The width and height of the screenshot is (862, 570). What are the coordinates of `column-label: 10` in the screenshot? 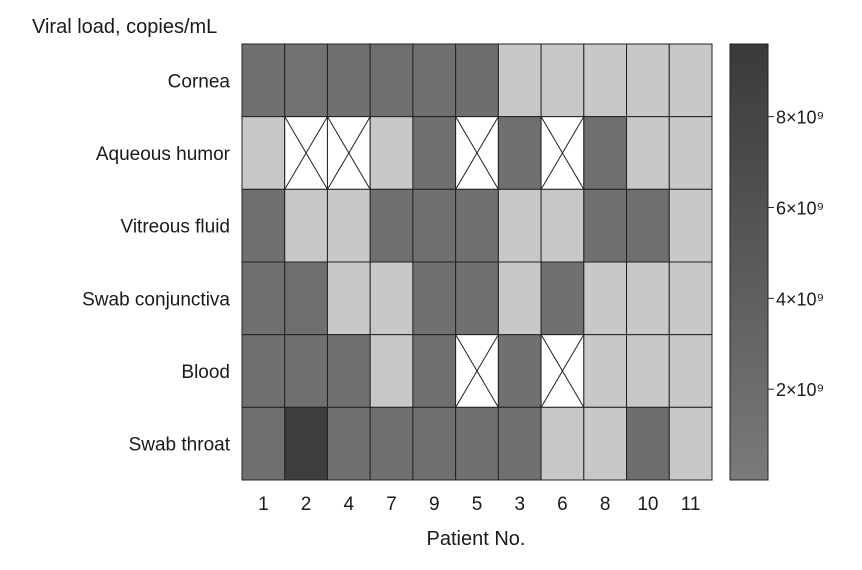 It's located at (647, 504).